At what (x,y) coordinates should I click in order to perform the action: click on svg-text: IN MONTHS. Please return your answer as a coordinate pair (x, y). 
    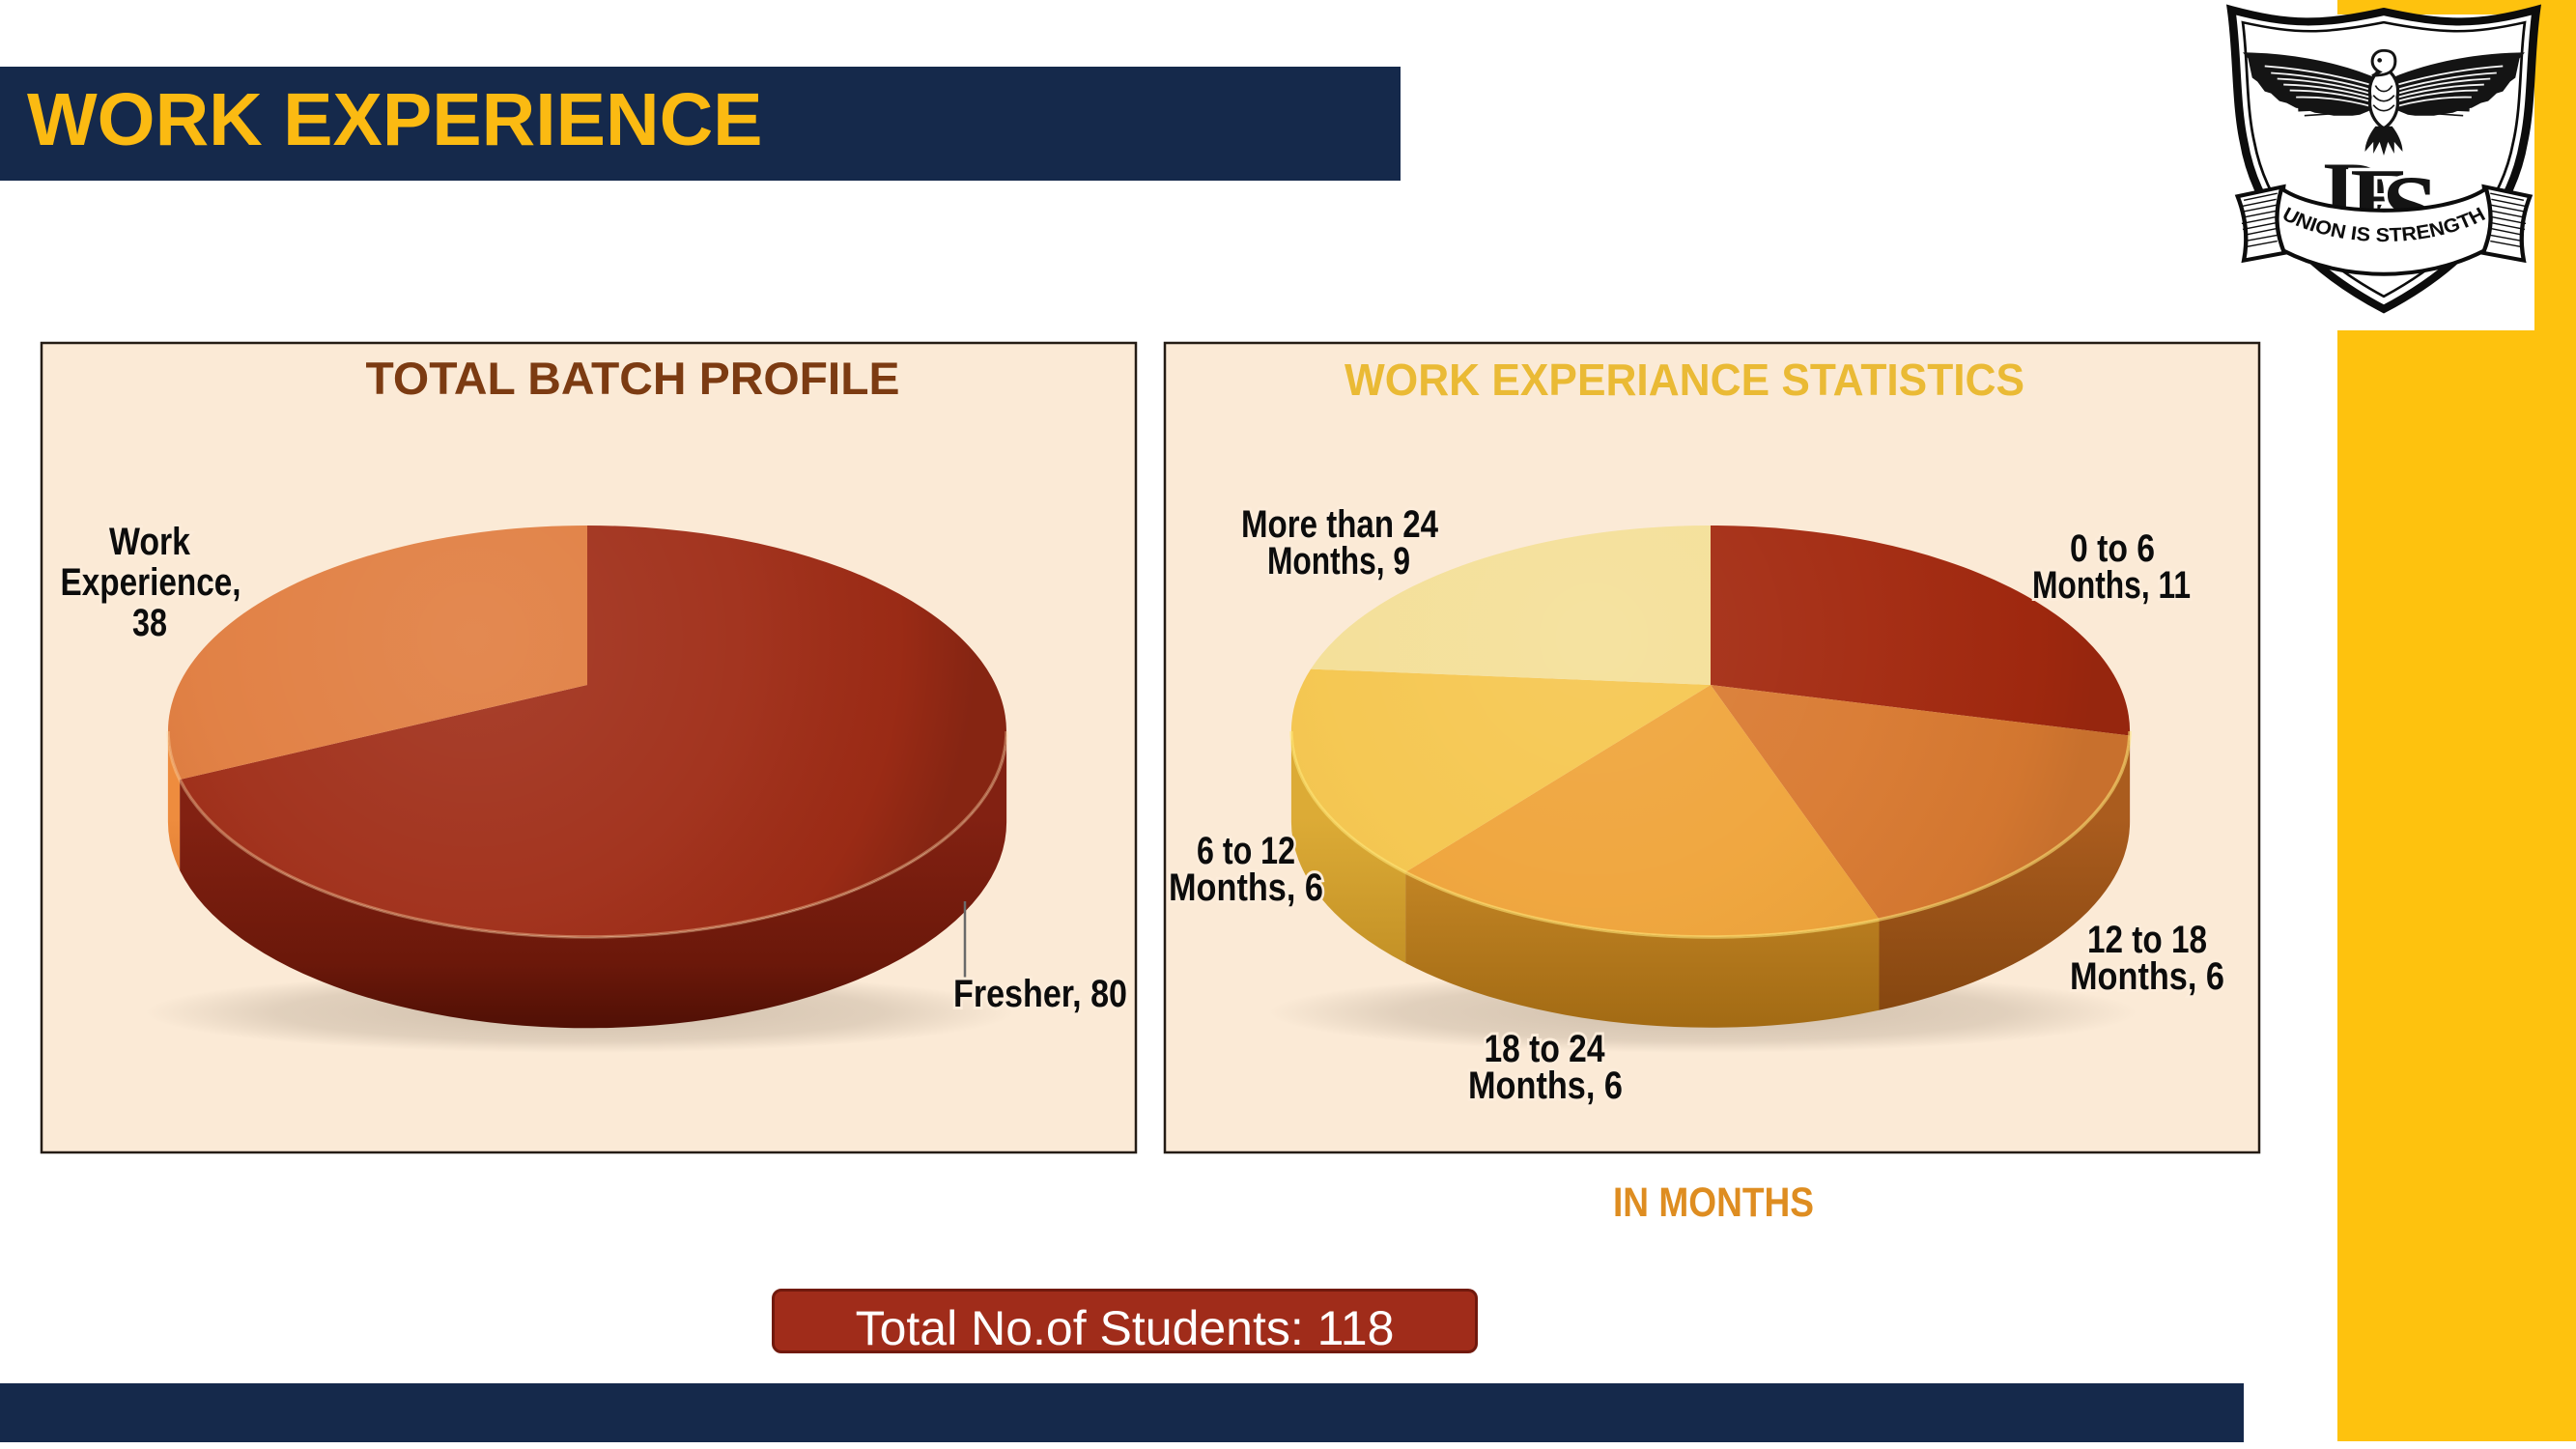
    Looking at the image, I should click on (1713, 1202).